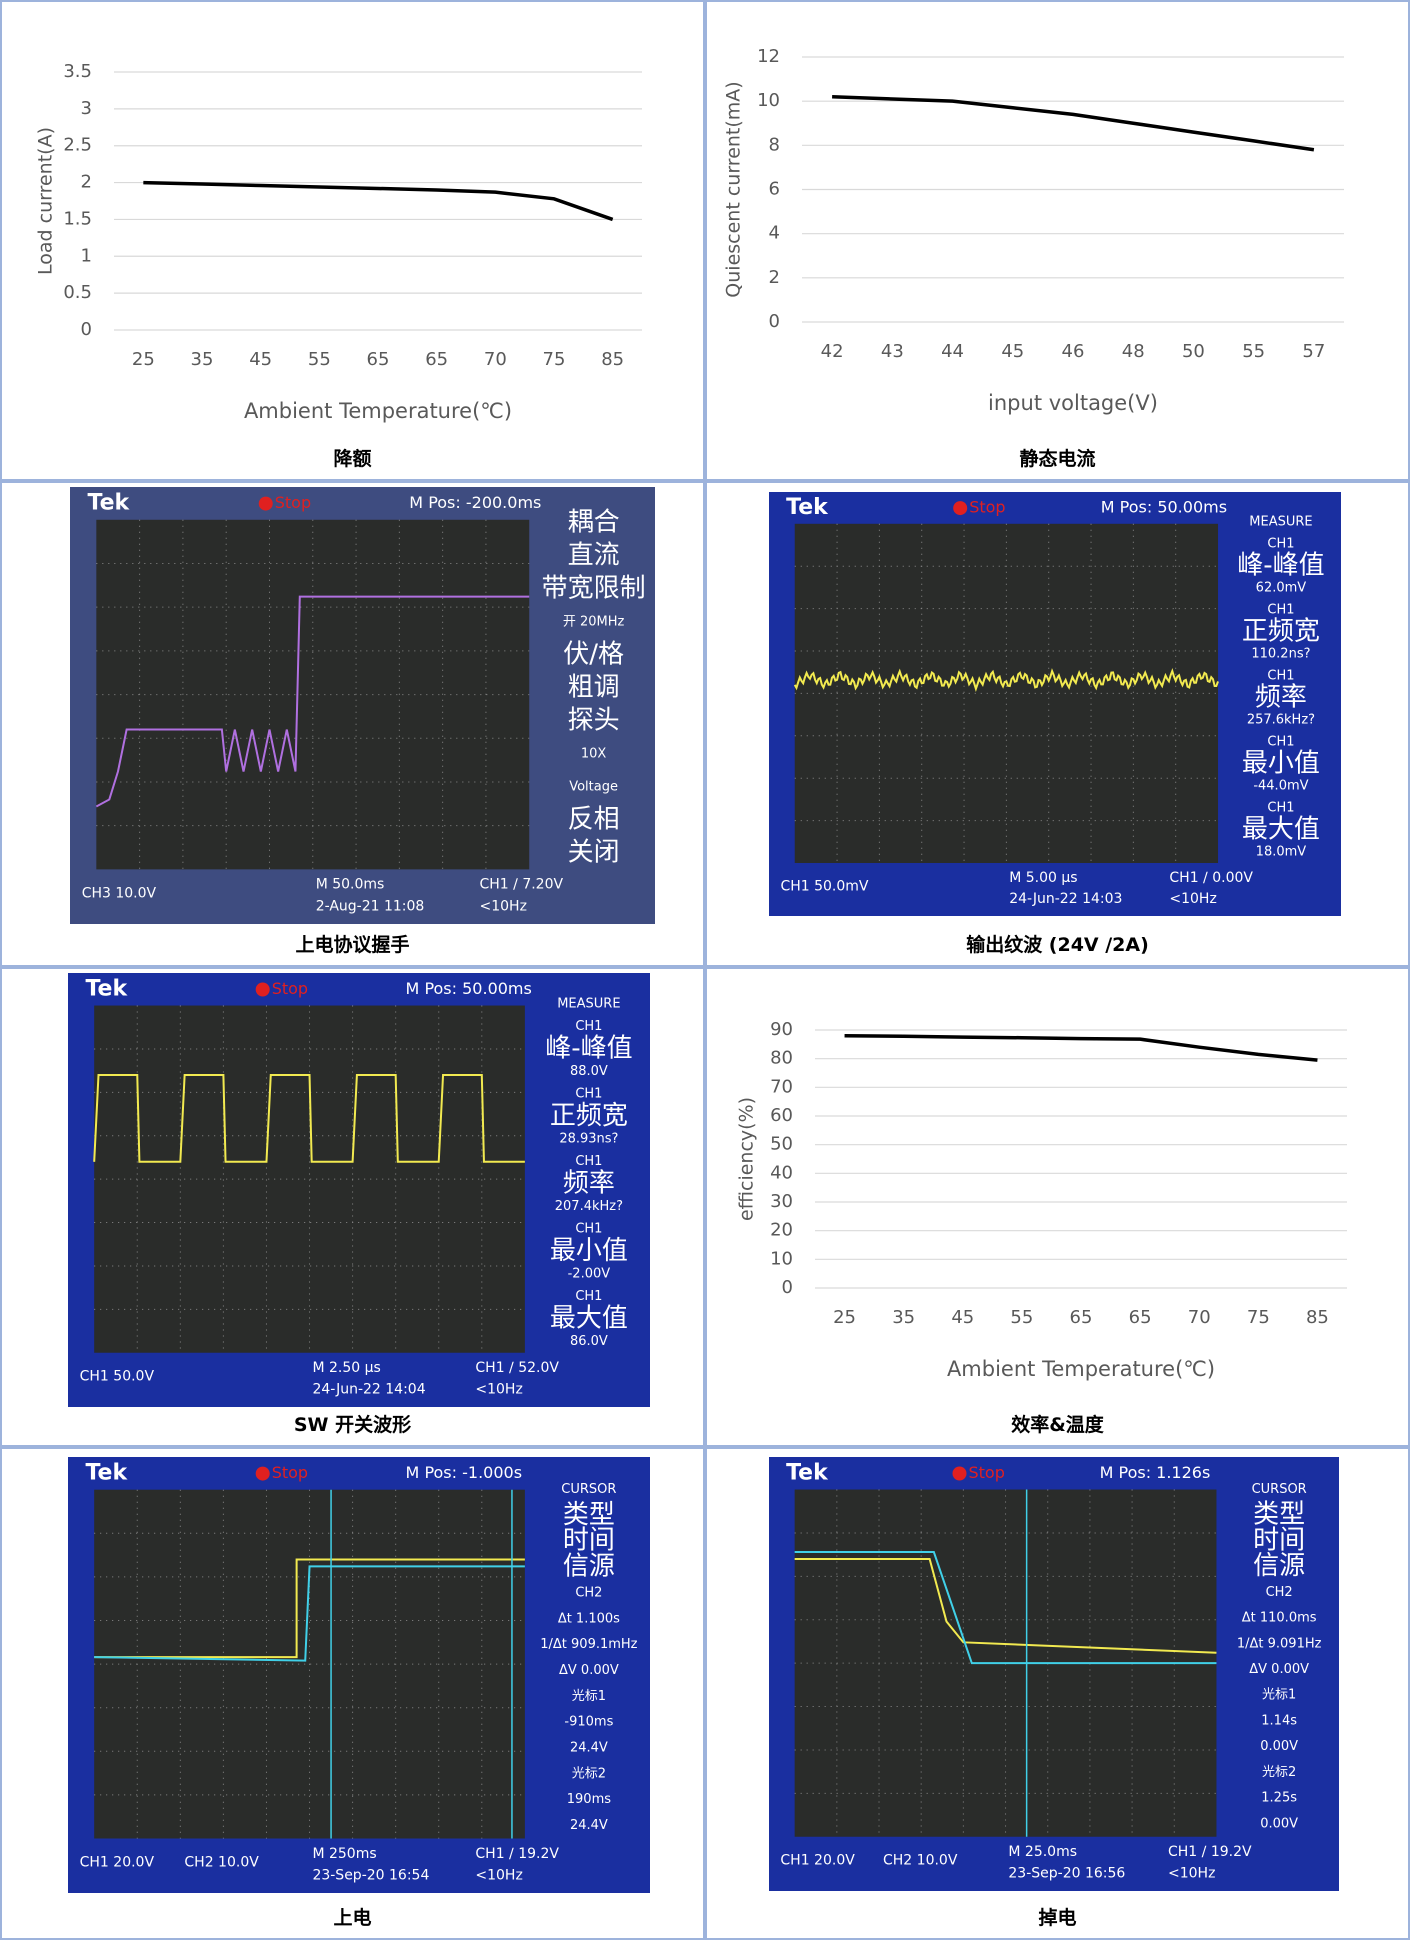 Image resolution: width=1410 pixels, height=1945 pixels. Describe the element at coordinates (352, 1918) in the screenshot. I see `caption: 上电` at that location.